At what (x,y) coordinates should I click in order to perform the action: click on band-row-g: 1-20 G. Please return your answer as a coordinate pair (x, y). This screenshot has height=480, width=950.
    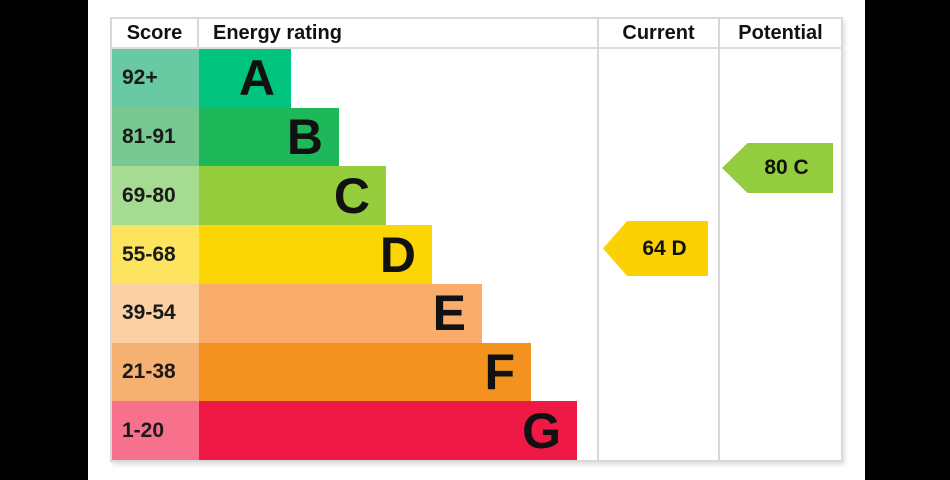
    Looking at the image, I should click on (476, 431).